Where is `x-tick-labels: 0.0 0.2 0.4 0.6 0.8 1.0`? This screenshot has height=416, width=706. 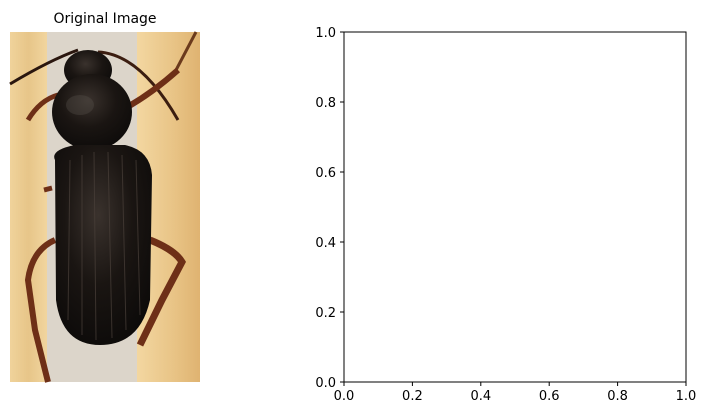
x-tick-labels: 0.0 0.2 0.4 0.6 0.8 1.0 is located at coordinates (515, 396).